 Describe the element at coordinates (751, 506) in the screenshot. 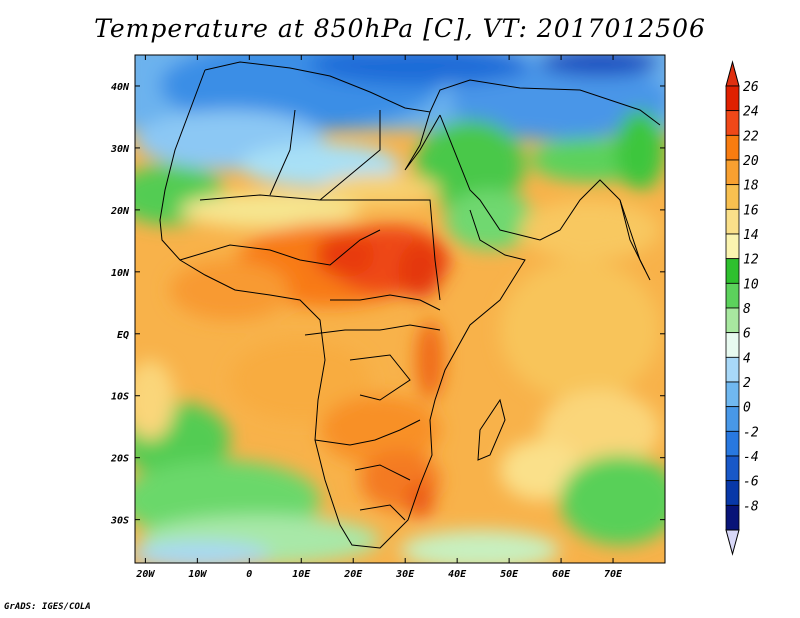

I see `colorbar-label: -8` at that location.